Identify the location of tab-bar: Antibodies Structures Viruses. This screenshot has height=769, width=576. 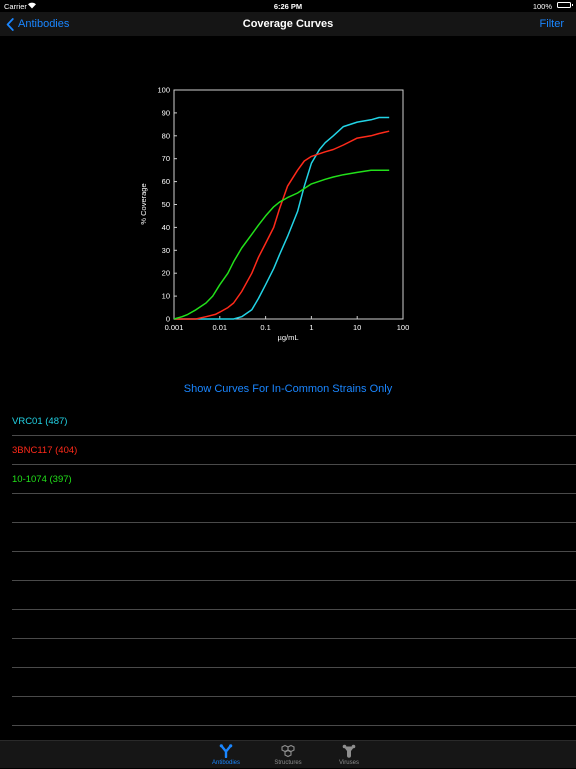
(288, 754).